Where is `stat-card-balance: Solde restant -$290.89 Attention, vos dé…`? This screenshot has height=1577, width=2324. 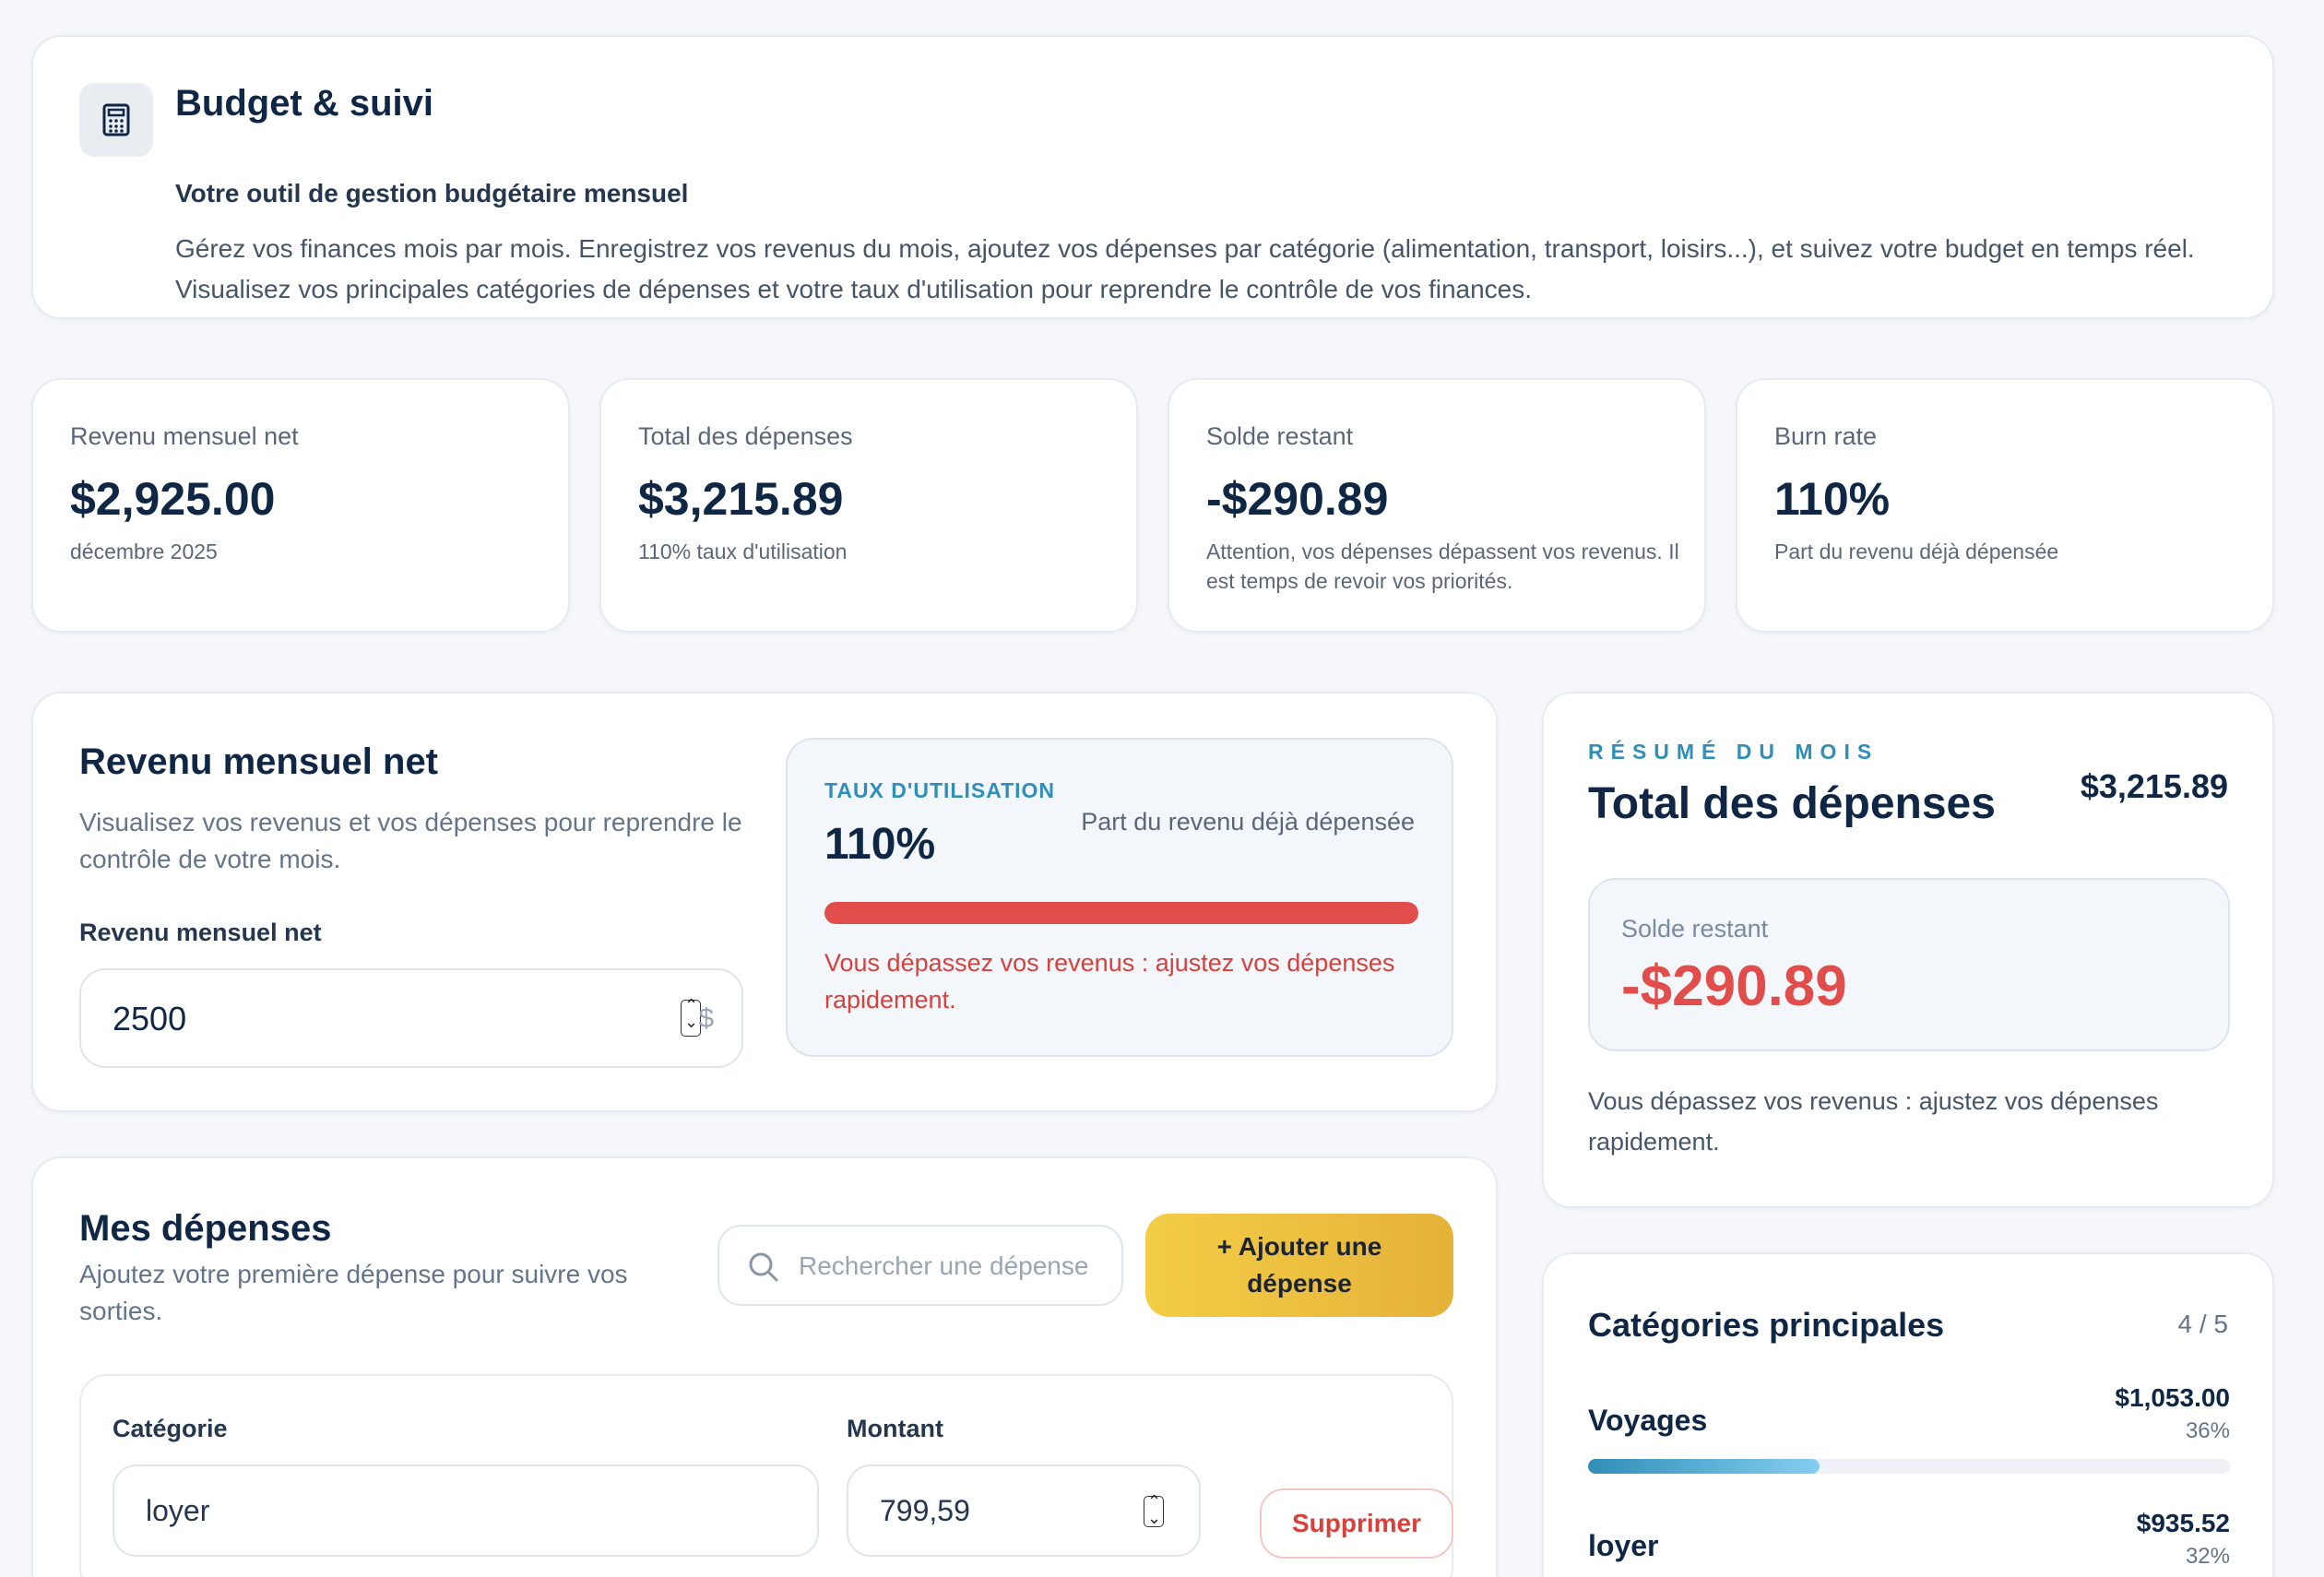 stat-card-balance: Solde restant -$290.89 Attention, vos dé… is located at coordinates (1437, 505).